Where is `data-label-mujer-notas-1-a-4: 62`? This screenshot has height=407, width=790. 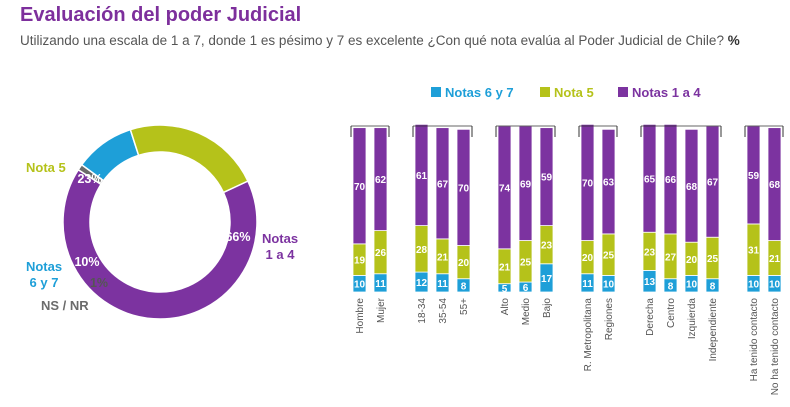 data-label-mujer-notas-1-a-4: 62 is located at coordinates (381, 180).